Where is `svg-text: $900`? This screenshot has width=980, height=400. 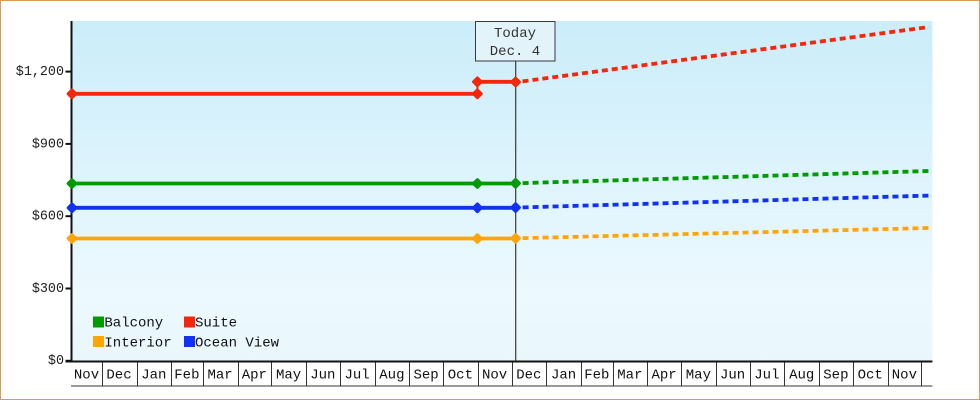
svg-text: $900 is located at coordinates (48, 144).